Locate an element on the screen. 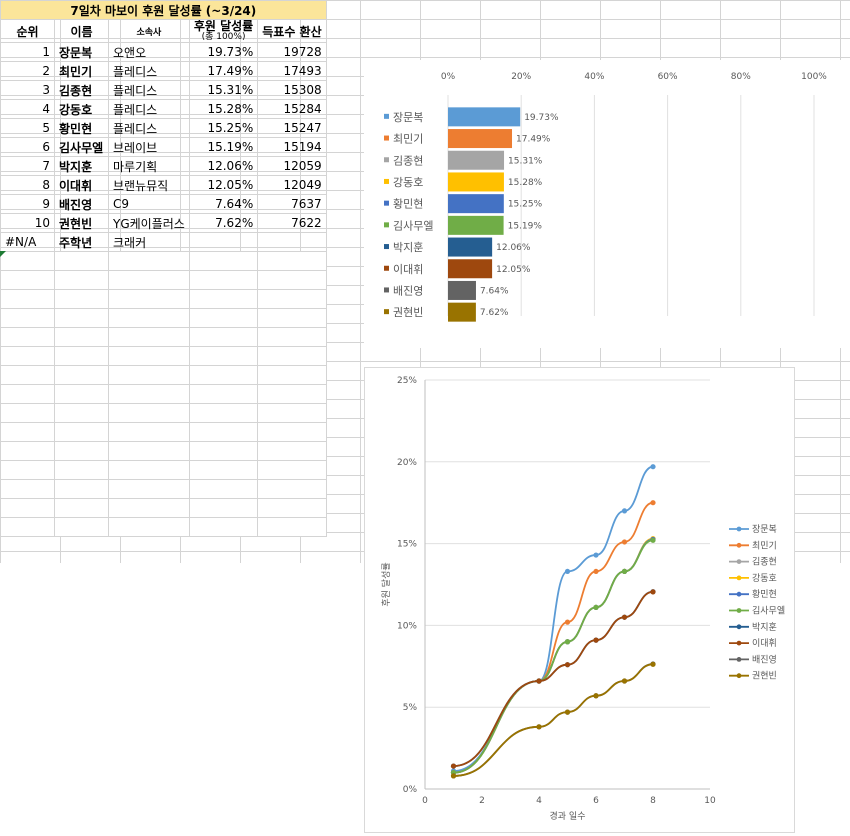 Image resolution: width=850 pixels, height=836 pixels. header-agency: 소속사 is located at coordinates (149, 31).